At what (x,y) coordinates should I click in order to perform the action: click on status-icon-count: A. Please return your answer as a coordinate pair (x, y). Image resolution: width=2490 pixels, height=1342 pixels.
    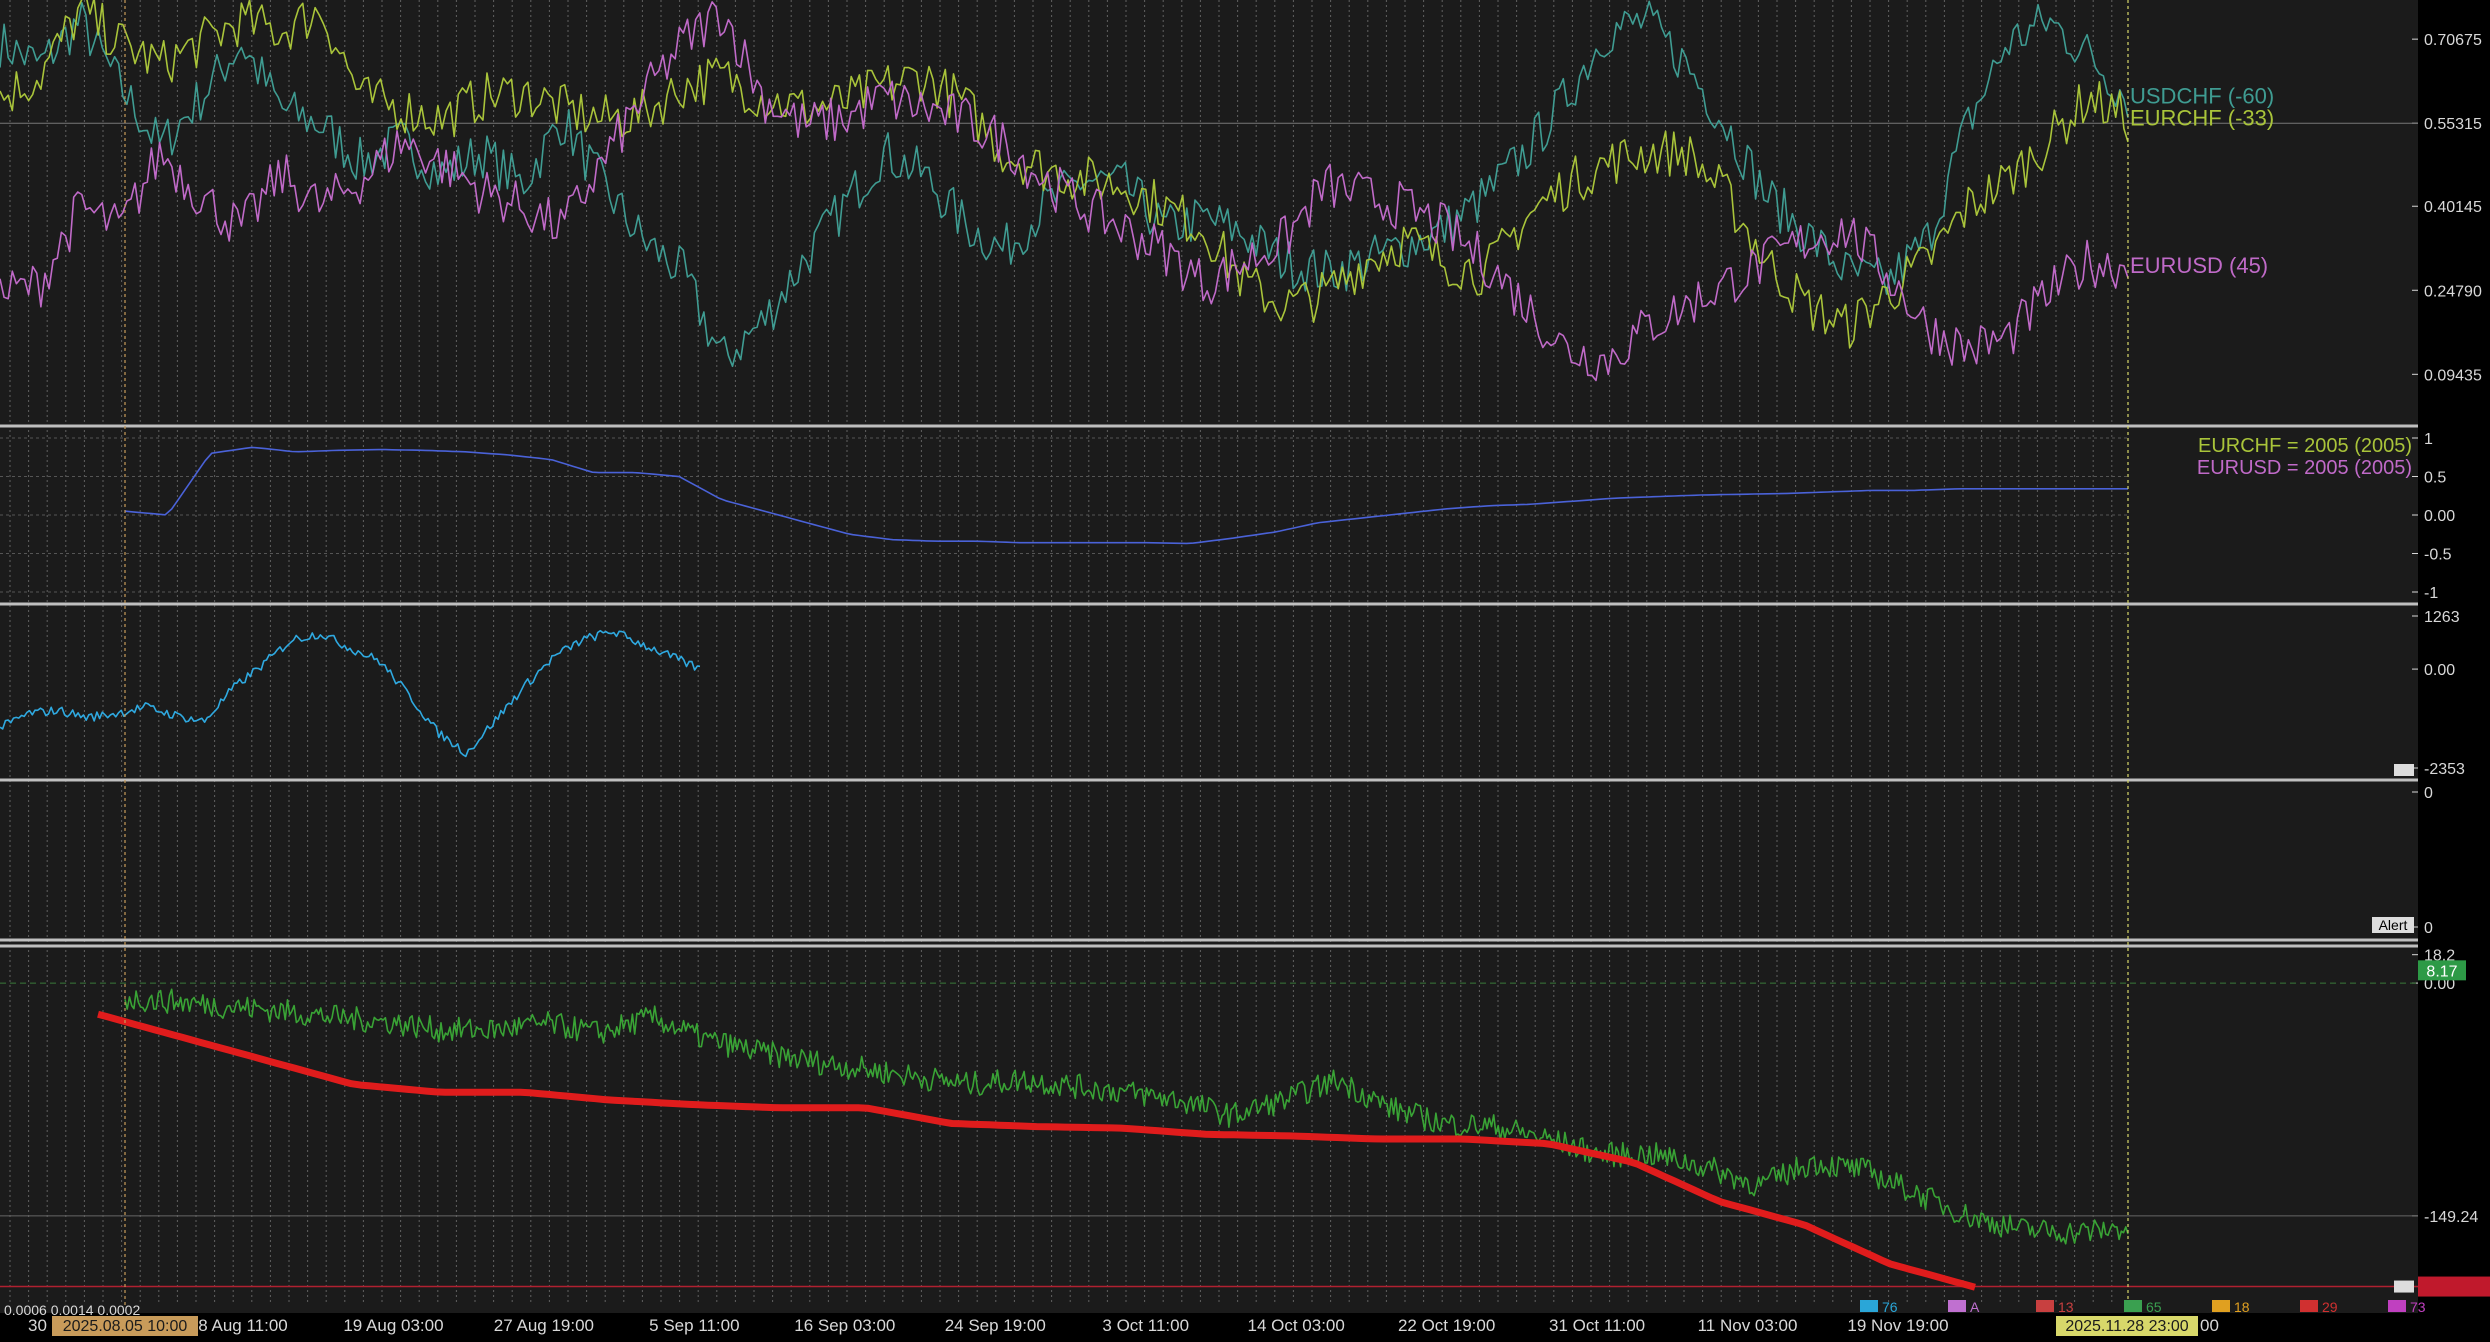
    Looking at the image, I should click on (1975, 1307).